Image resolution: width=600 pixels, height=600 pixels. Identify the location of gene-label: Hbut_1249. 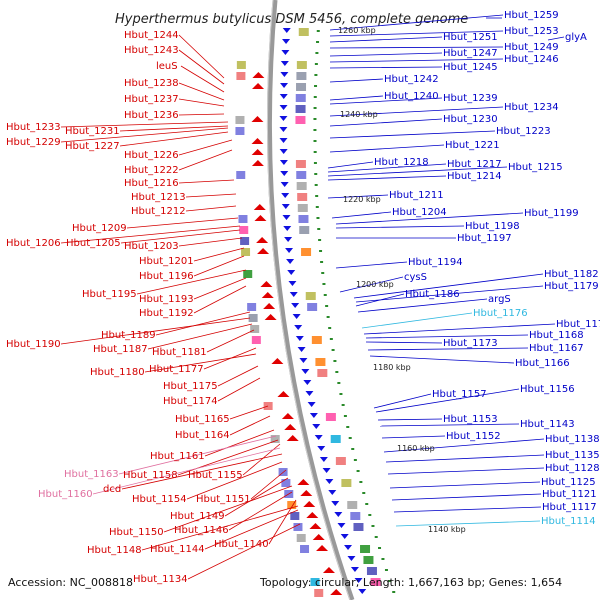
(531, 47).